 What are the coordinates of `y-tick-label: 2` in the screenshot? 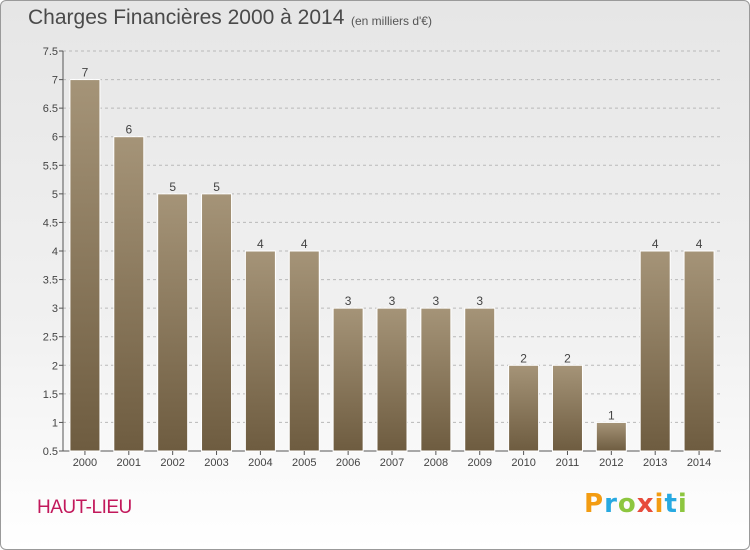 It's located at (55, 366).